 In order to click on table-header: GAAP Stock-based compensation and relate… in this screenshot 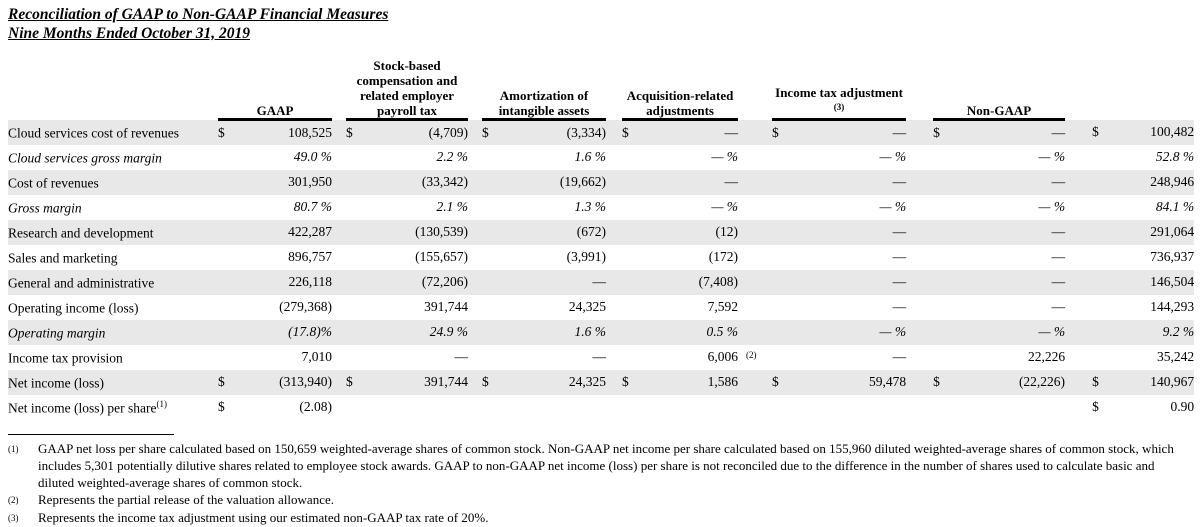, I will do `click(601, 88)`.